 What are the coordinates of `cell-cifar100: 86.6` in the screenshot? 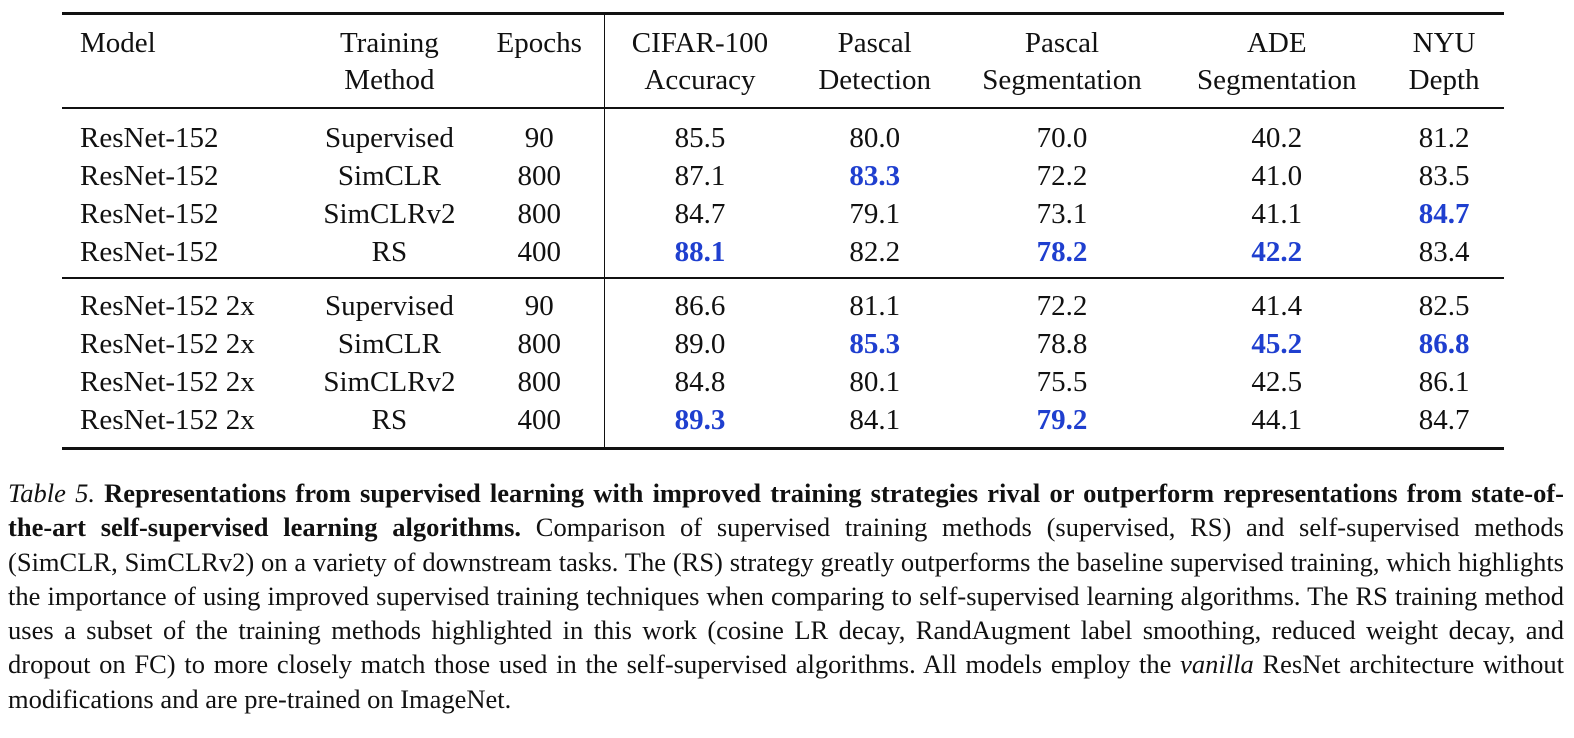 It's located at (700, 305).